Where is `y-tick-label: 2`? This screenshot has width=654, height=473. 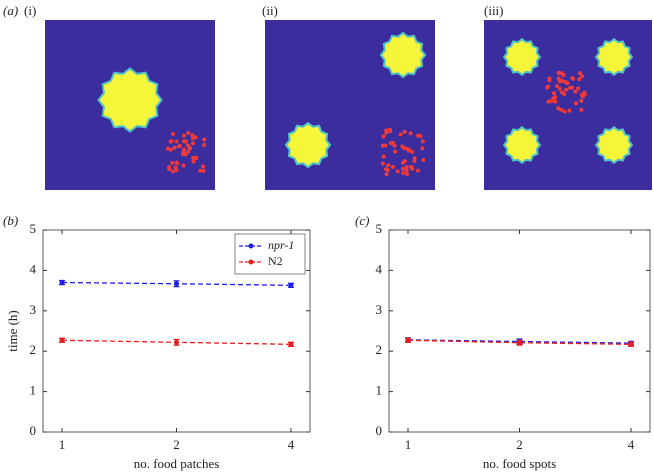
y-tick-label: 2 is located at coordinates (33, 349).